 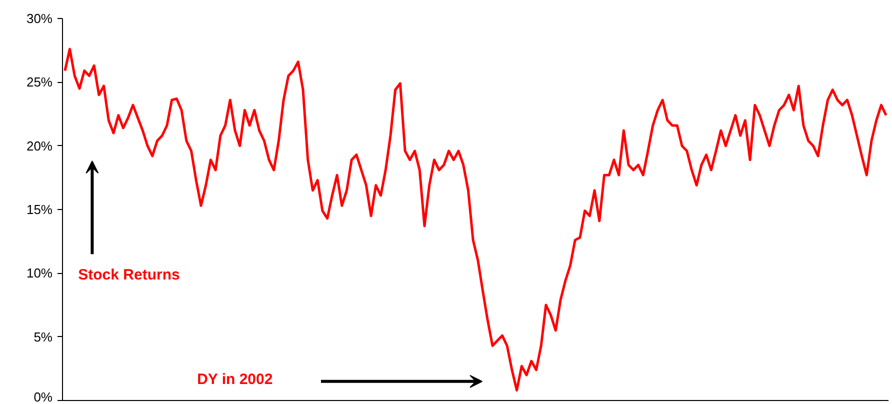 I want to click on annotation: Stock Returns, so click(x=129, y=275).